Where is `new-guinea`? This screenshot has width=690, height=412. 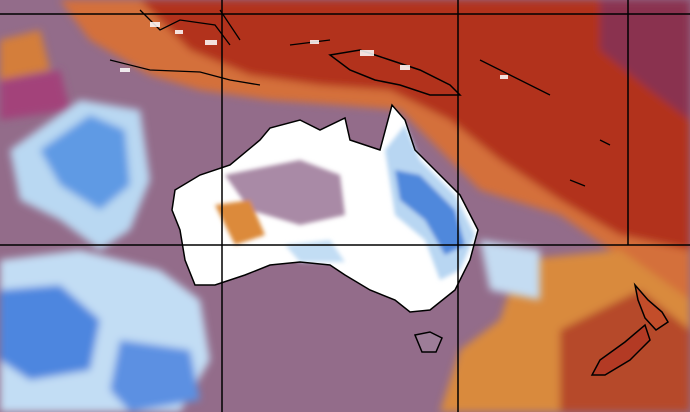
new-guinea is located at coordinates (395, 72).